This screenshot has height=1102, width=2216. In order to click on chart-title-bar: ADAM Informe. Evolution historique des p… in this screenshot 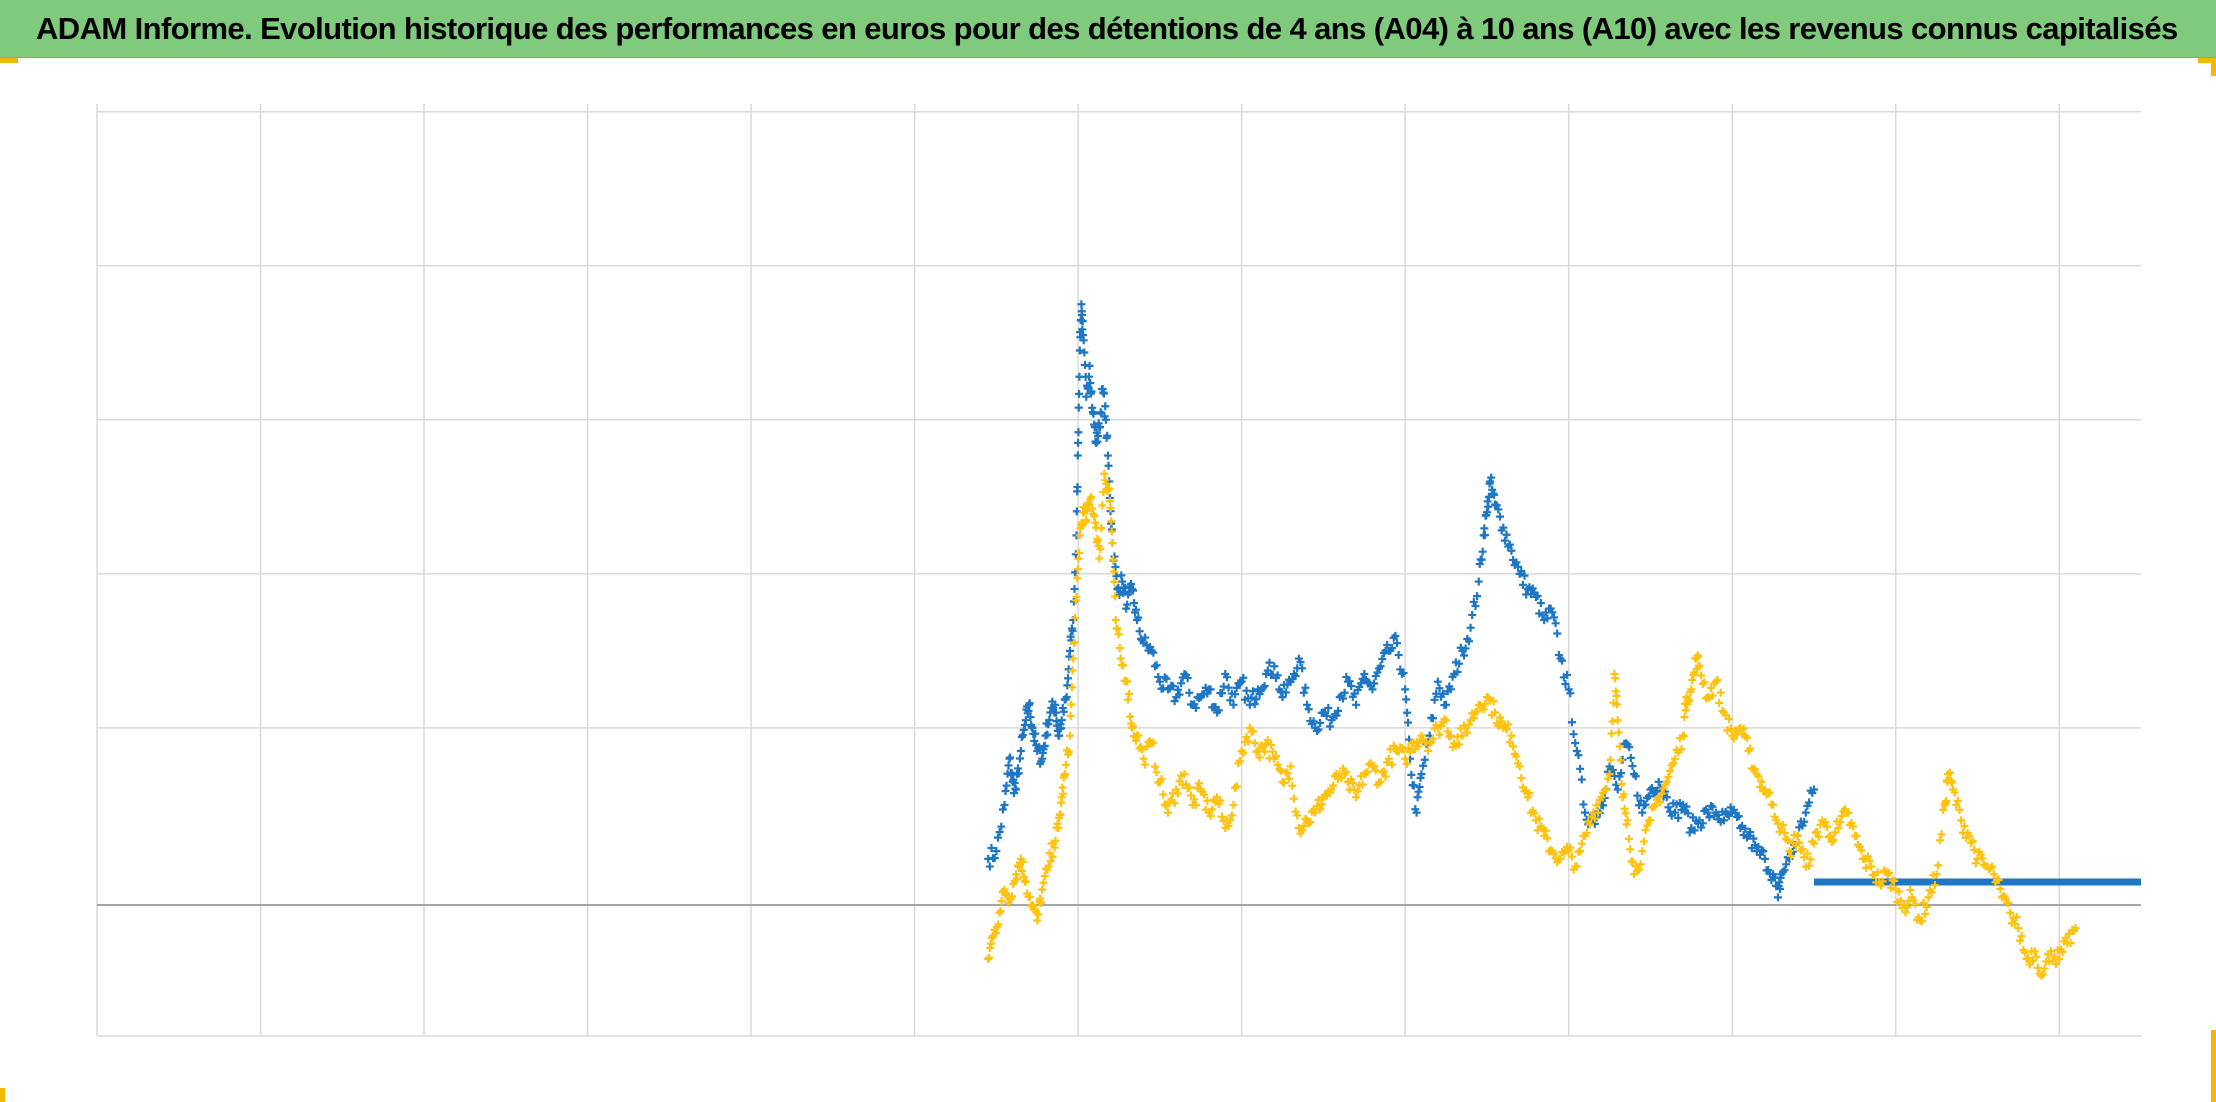, I will do `click(1108, 29)`.